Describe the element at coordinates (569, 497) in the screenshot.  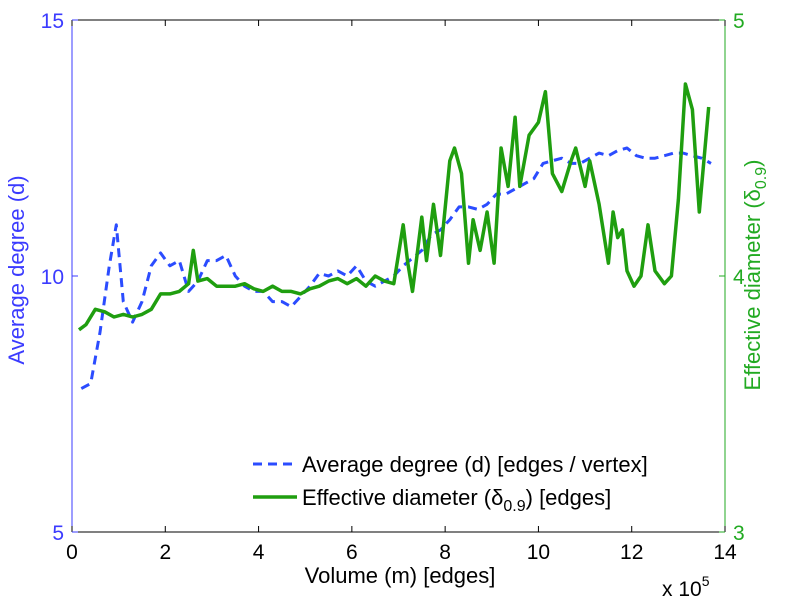
I see `legend-diameter-label-end: ) [edges]` at that location.